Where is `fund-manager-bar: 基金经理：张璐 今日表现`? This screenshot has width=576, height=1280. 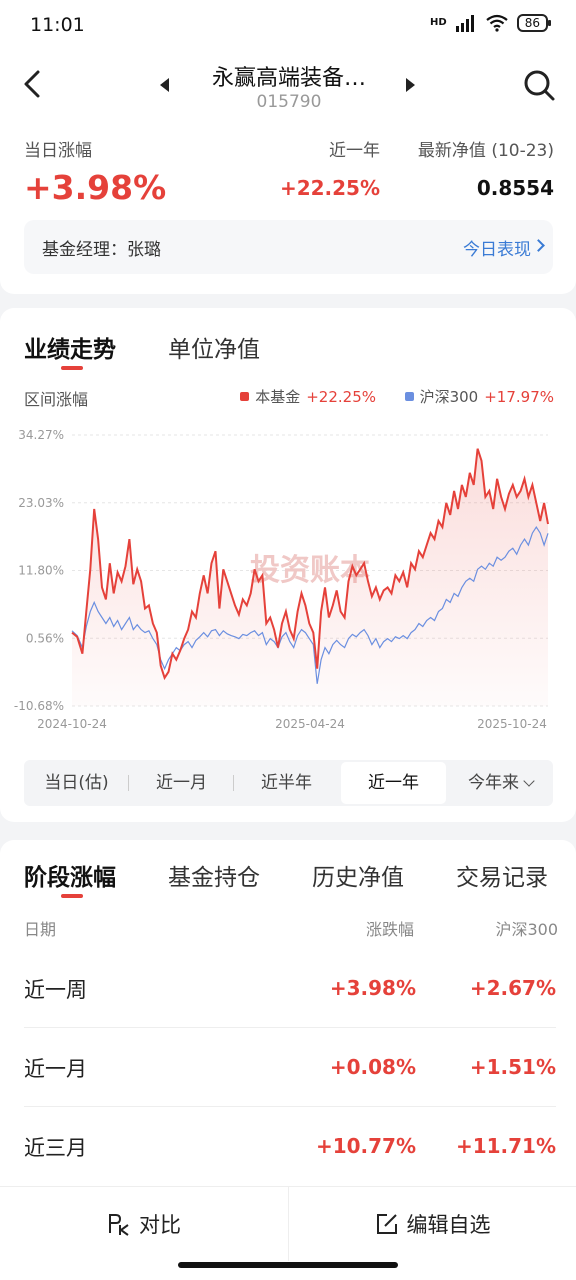
fund-manager-bar: 基金经理：张璐 今日表现 is located at coordinates (288, 247).